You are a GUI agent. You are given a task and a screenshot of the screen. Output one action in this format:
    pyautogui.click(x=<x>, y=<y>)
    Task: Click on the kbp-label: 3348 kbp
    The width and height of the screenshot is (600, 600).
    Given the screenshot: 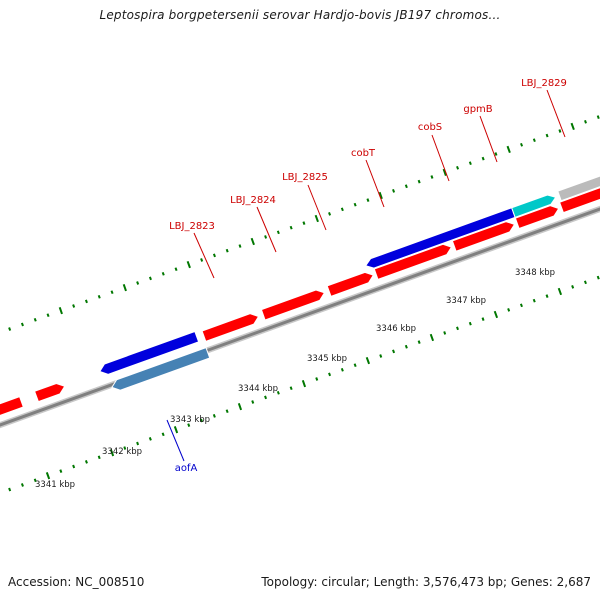 What is the action you would take?
    pyautogui.click(x=535, y=273)
    